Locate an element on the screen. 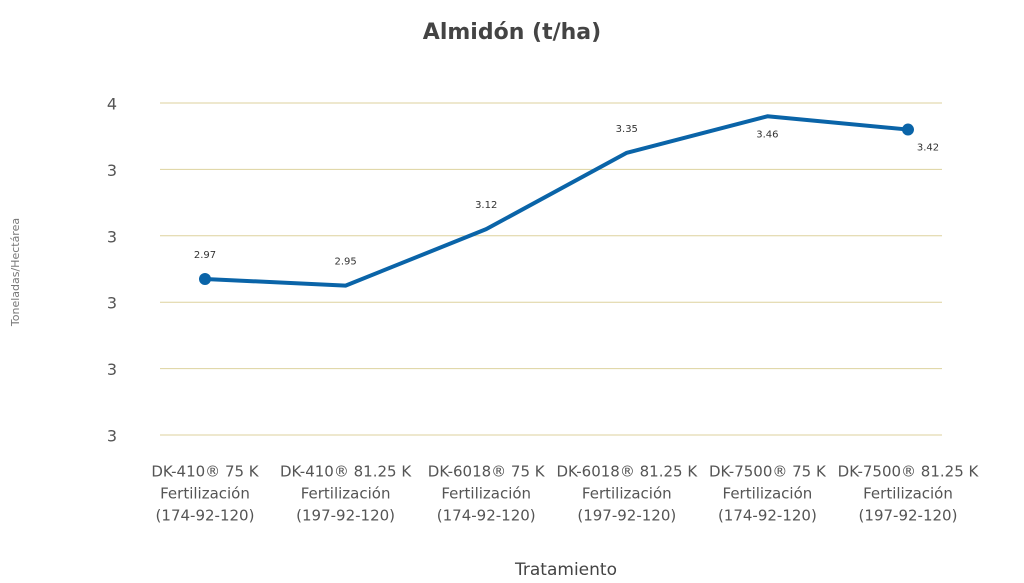  x-tick-label: DK-6018® 81.25 K is located at coordinates (627, 472).